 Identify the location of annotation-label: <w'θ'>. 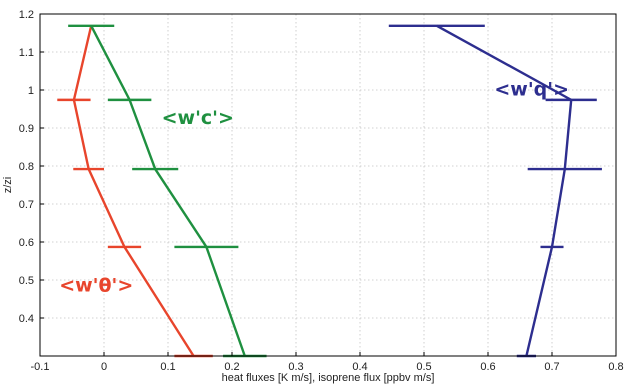
(96, 285).